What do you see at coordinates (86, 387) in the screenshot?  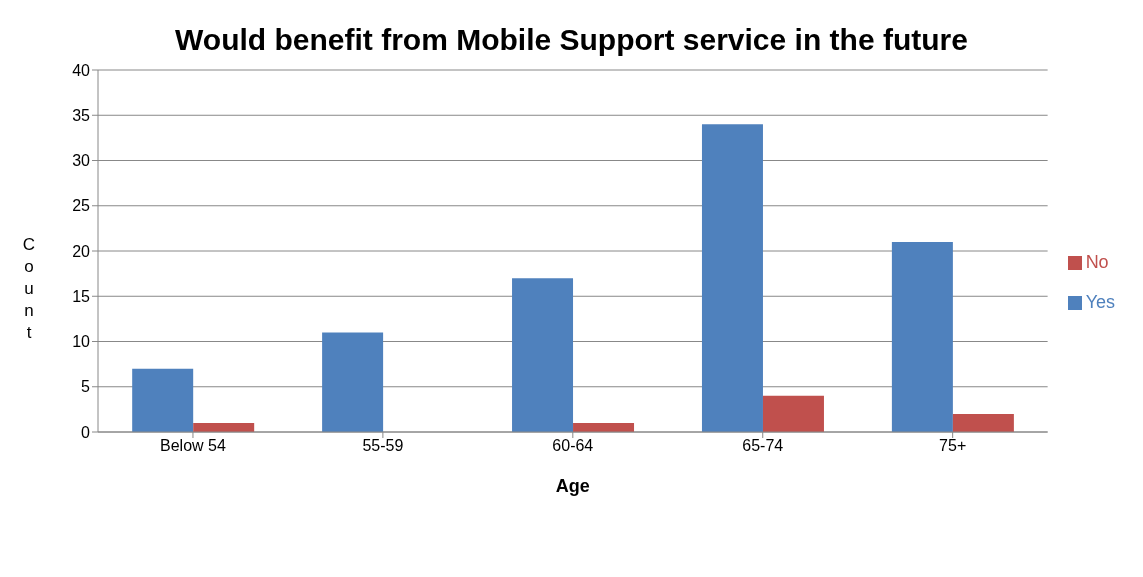 I see `y-tick-label: 5` at bounding box center [86, 387].